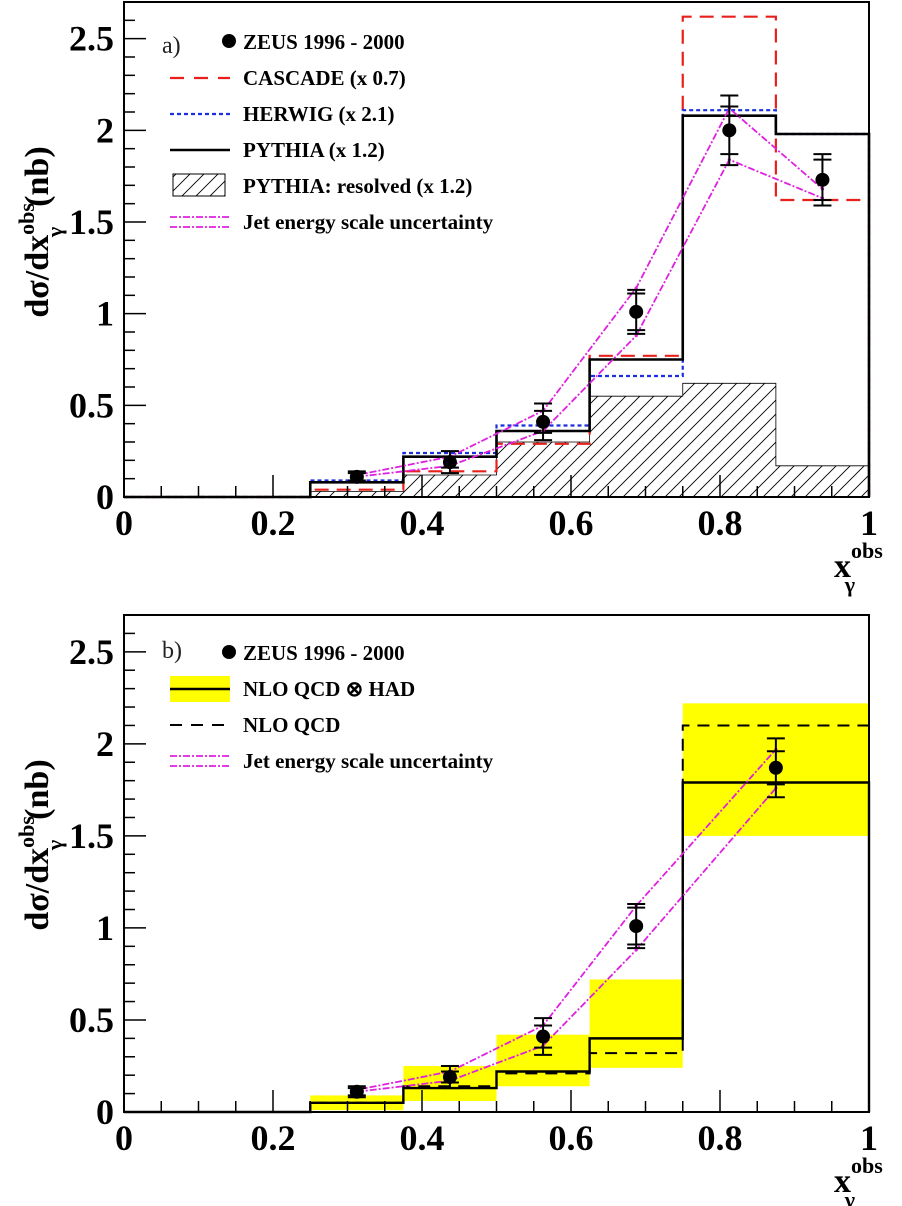  Describe the element at coordinates (329, 689) in the screenshot. I see `legend-label: NLO QCD ⊗ HAD` at that location.